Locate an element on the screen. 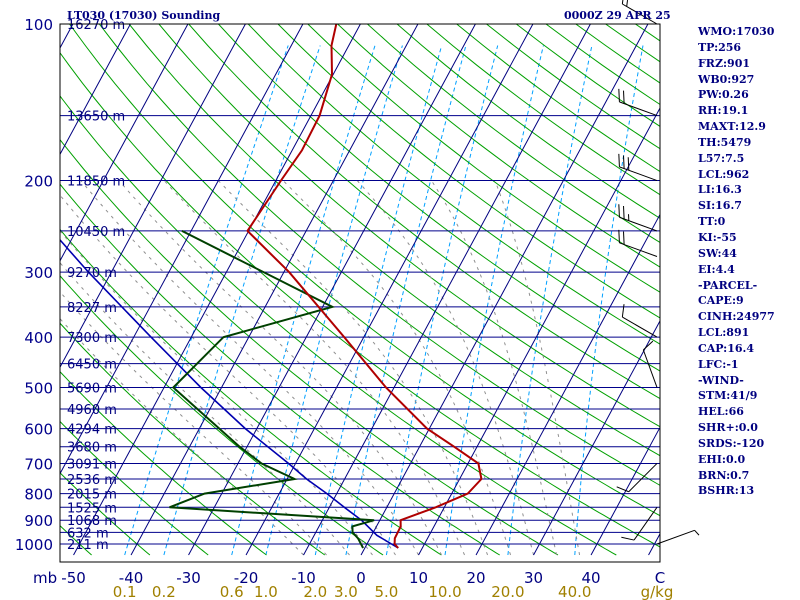  index-row: EHI:0.0 is located at coordinates (722, 459).